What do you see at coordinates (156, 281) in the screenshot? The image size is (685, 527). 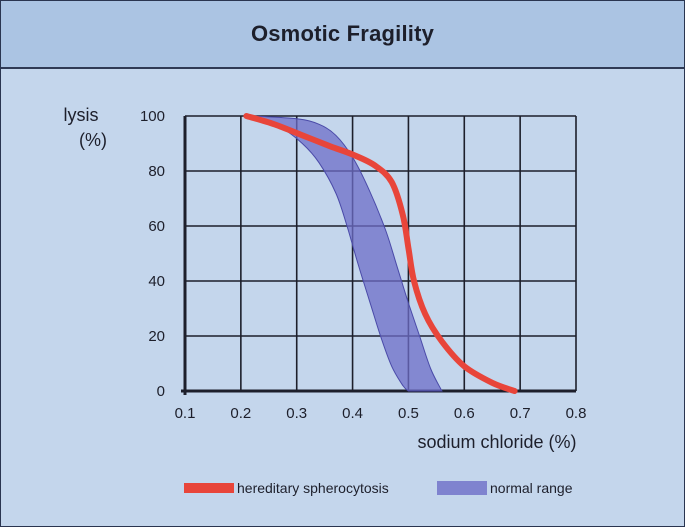 I see `y-tick-label: 40` at bounding box center [156, 281].